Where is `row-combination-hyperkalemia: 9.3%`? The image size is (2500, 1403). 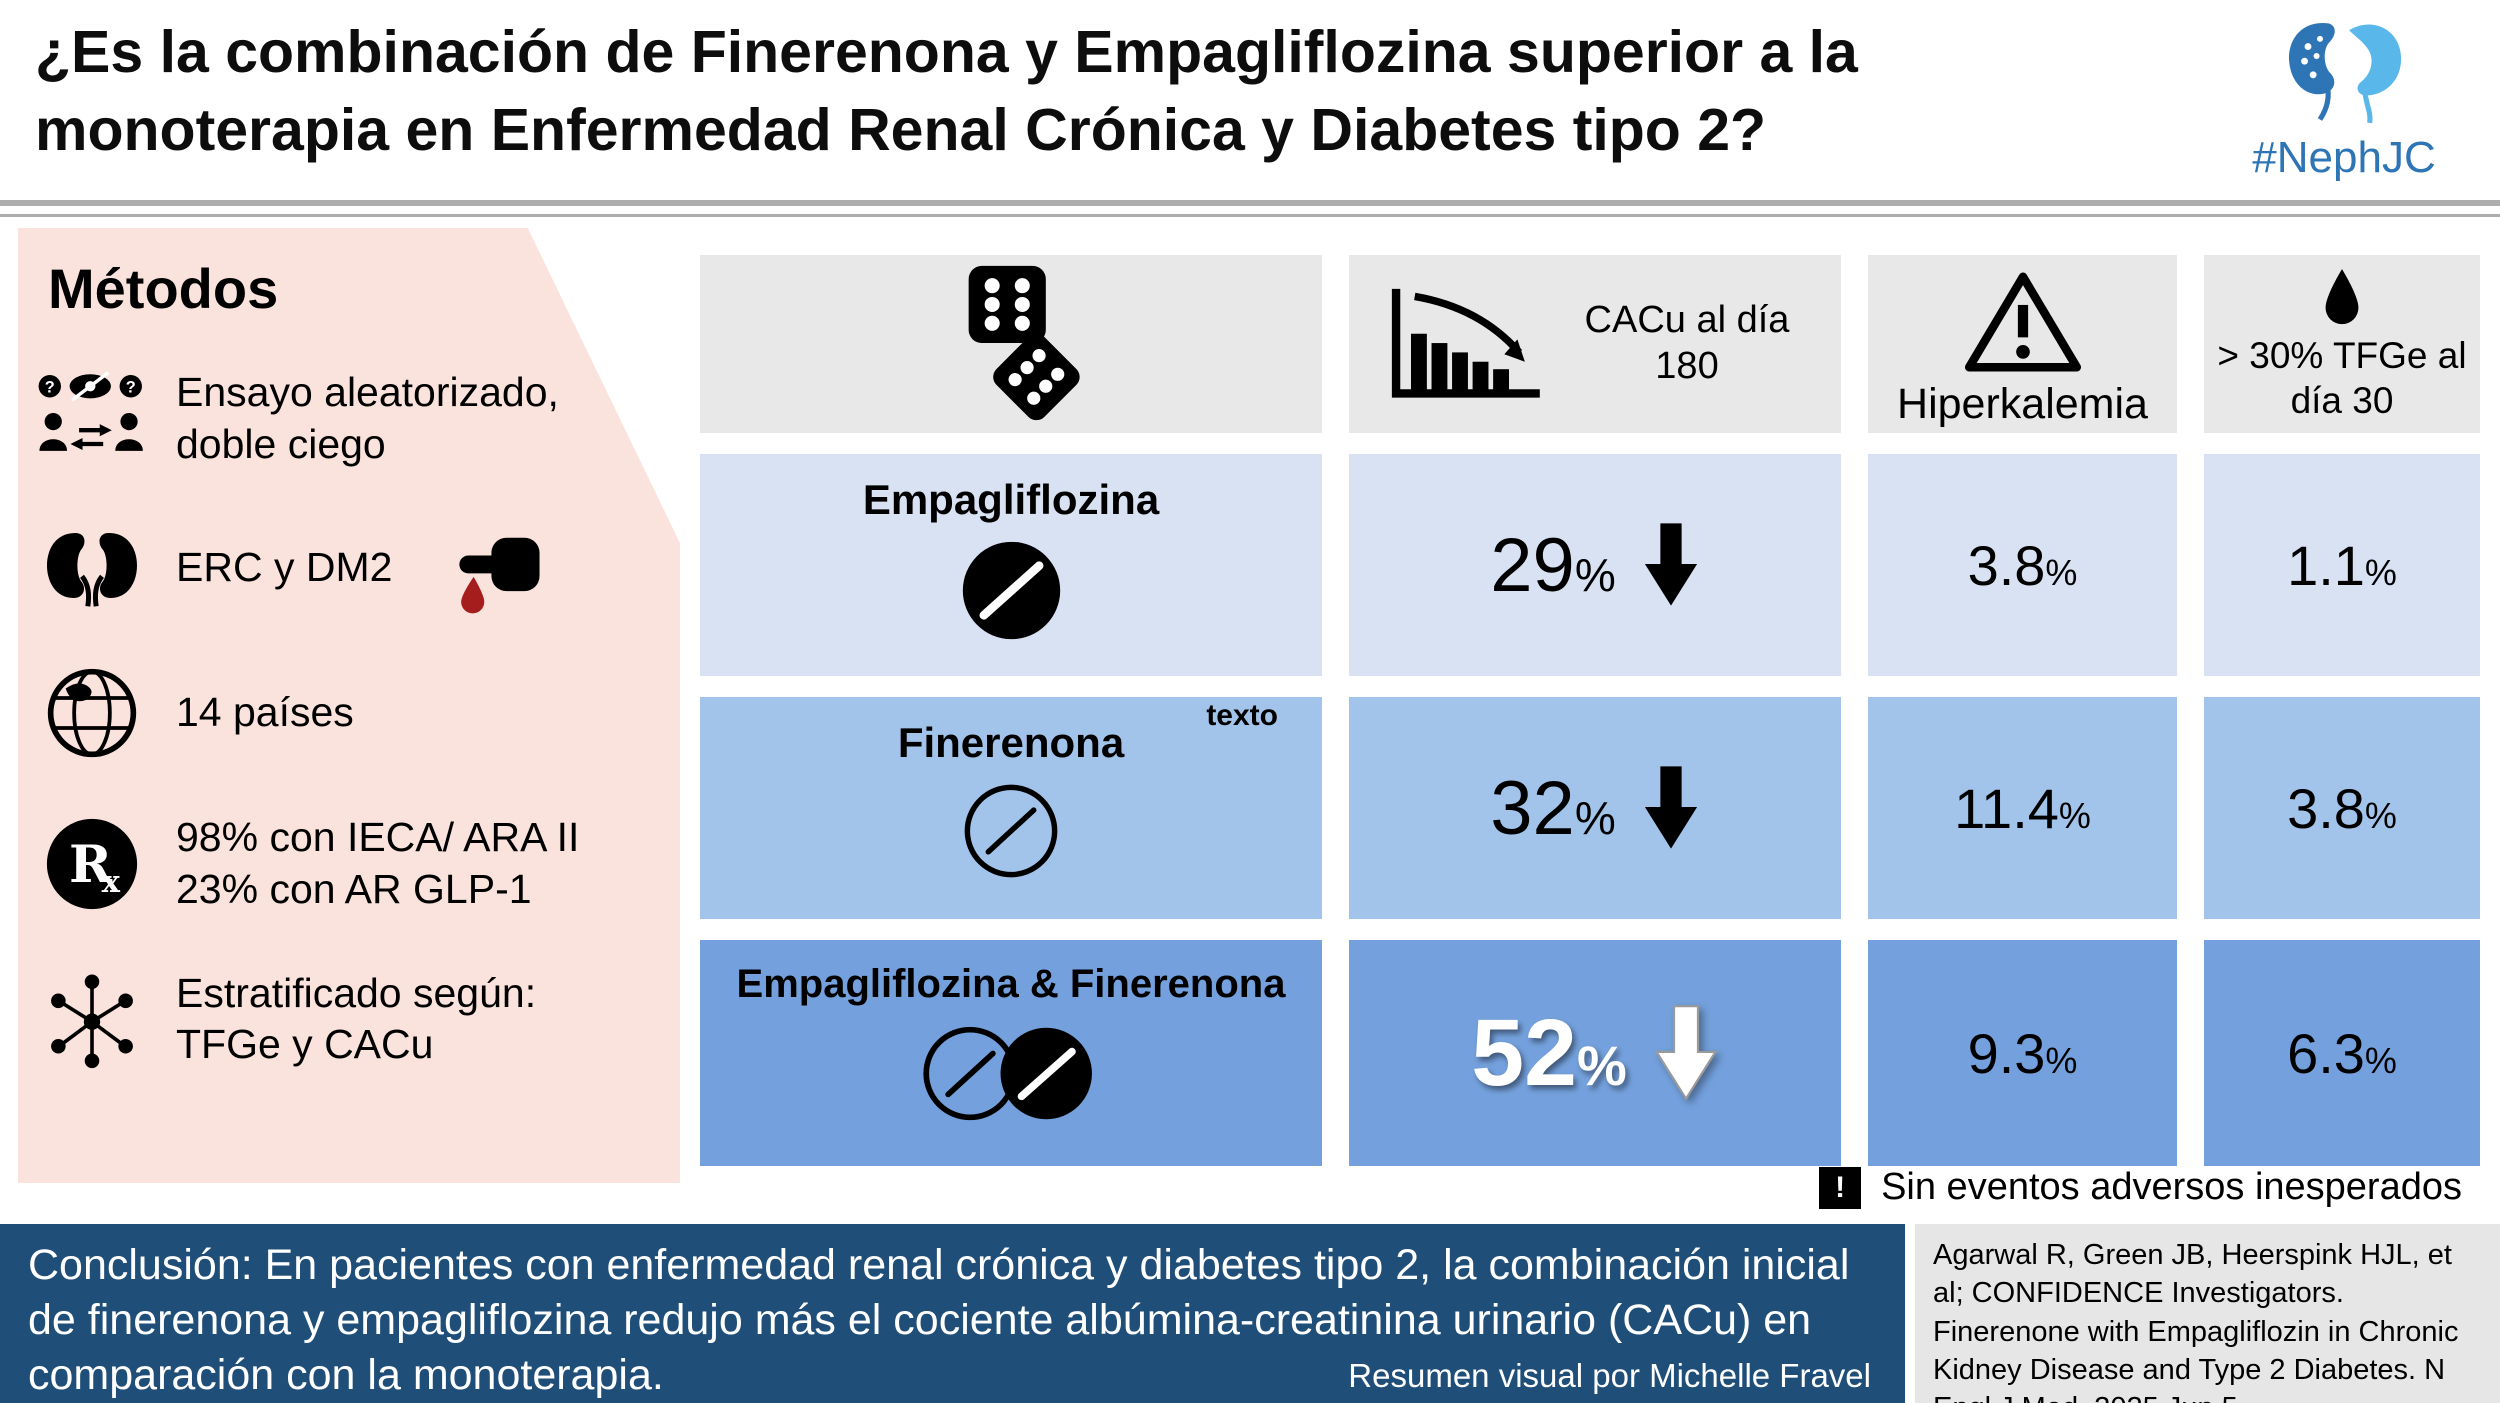
row-combination-hyperkalemia: 9.3% is located at coordinates (2022, 1053).